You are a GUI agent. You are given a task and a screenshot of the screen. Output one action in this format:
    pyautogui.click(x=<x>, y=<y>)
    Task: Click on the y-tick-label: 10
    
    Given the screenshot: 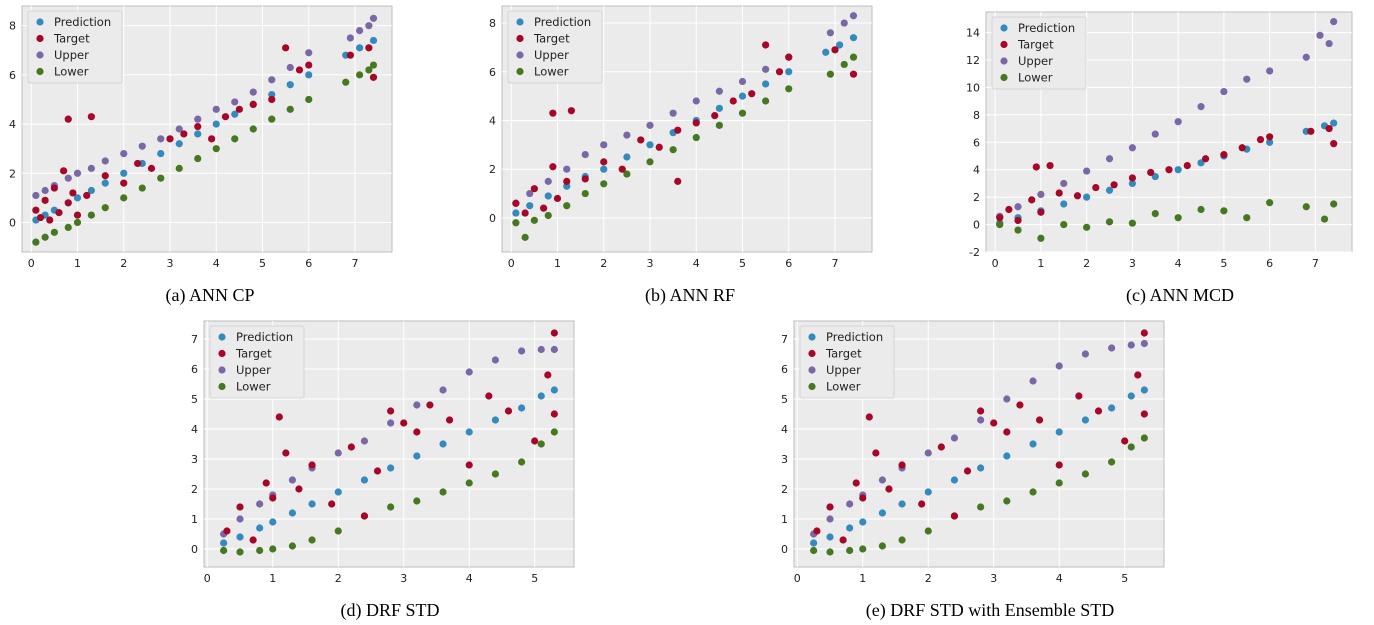 What is the action you would take?
    pyautogui.click(x=973, y=87)
    